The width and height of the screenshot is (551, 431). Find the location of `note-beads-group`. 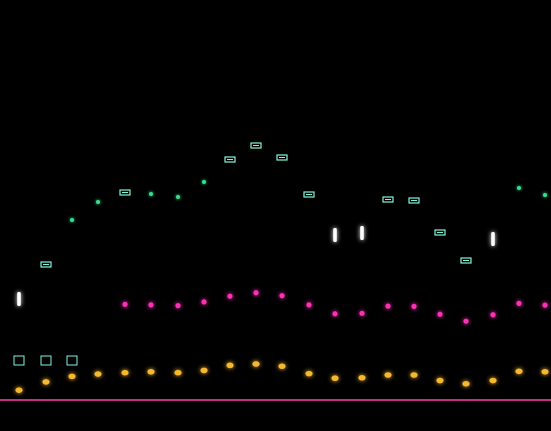

note-beads-group is located at coordinates (282, 377).